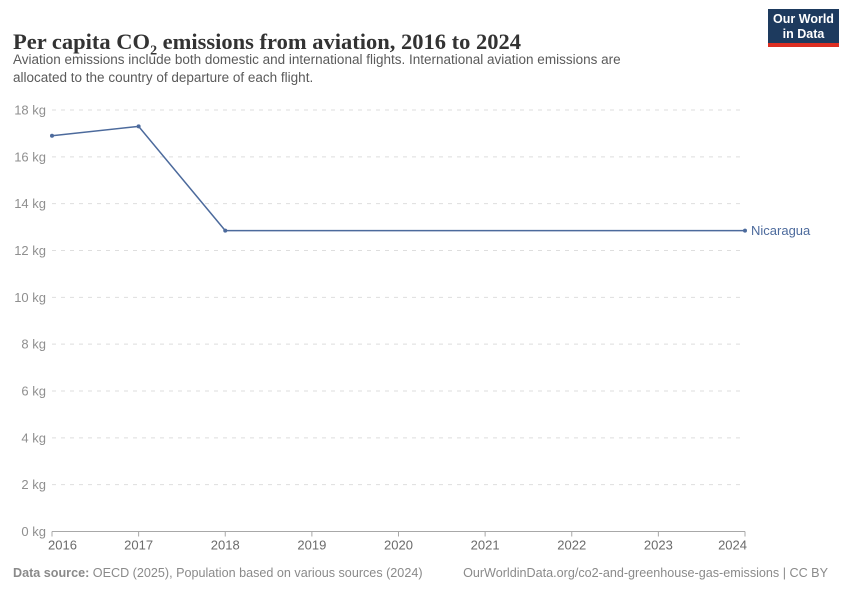 The height and width of the screenshot is (600, 850). I want to click on owid-logo: Our World in Data, so click(803, 28).